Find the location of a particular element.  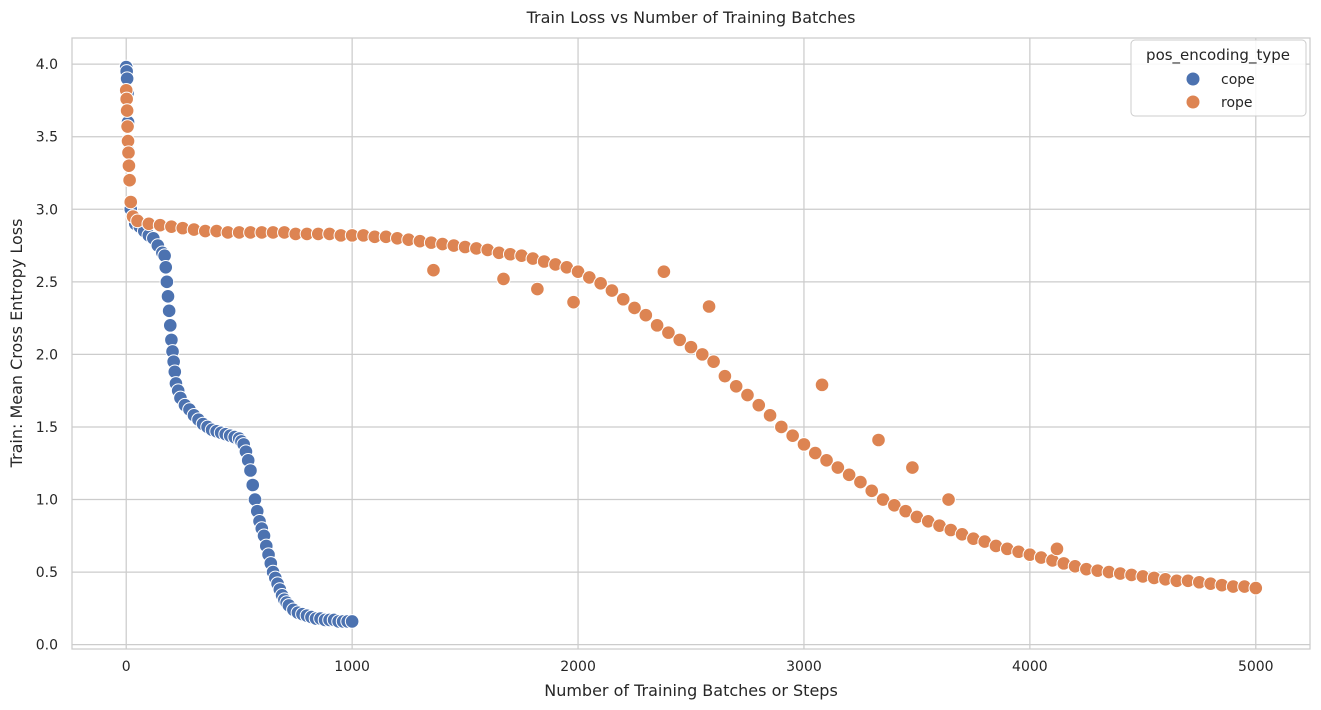

legend-box is located at coordinates (1218, 78).